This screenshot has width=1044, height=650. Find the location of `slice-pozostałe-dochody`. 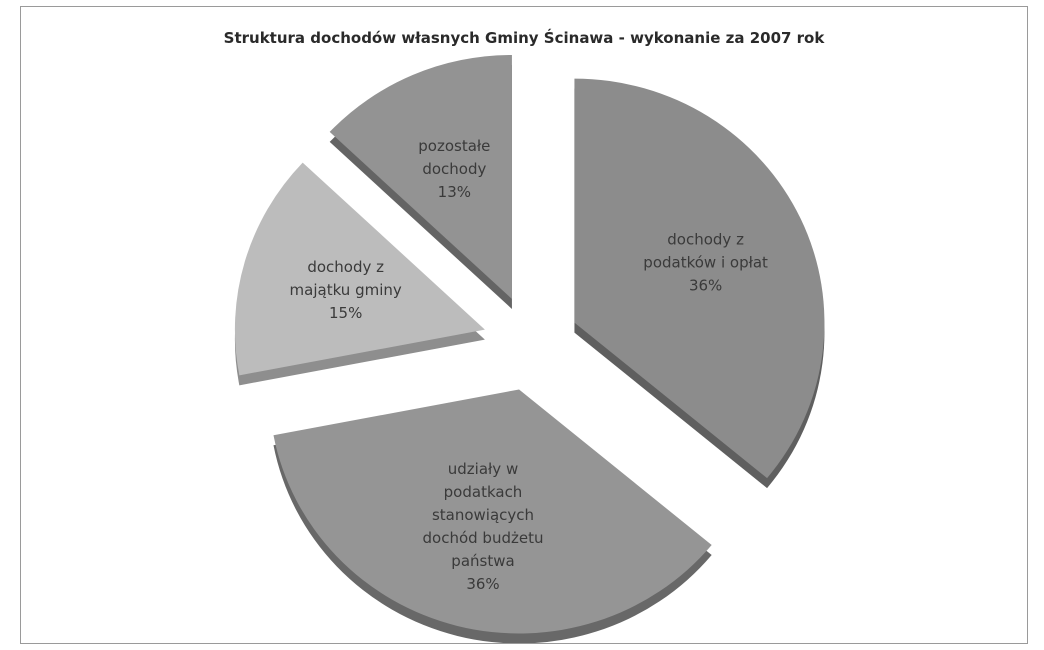

slice-pozostałe-dochody is located at coordinates (420, 176).